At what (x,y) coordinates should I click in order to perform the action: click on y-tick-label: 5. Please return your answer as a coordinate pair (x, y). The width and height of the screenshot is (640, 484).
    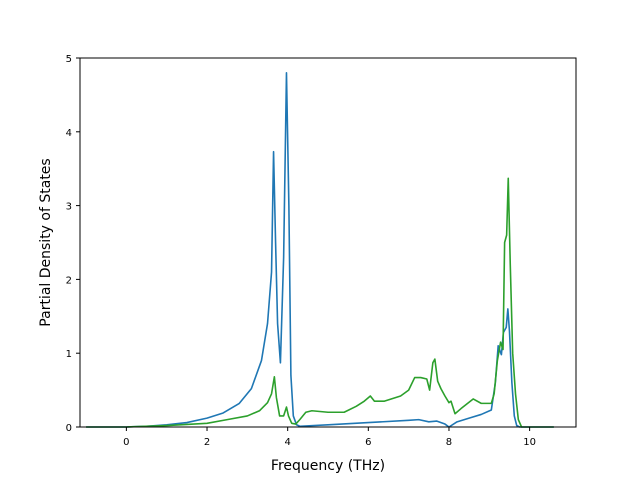
    Looking at the image, I should click on (69, 59).